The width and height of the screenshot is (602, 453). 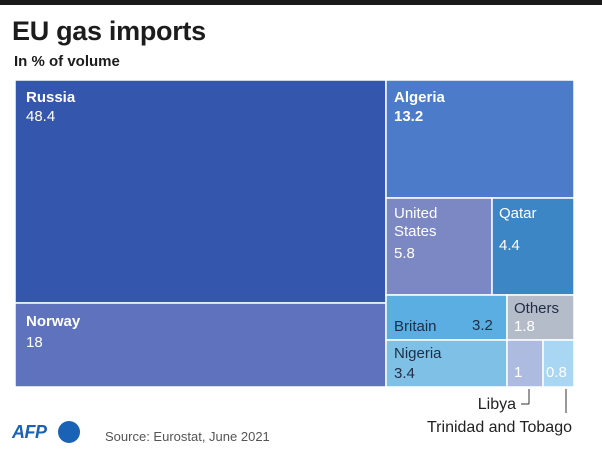 I want to click on cell-value-nigeria: 3.4, so click(x=404, y=373).